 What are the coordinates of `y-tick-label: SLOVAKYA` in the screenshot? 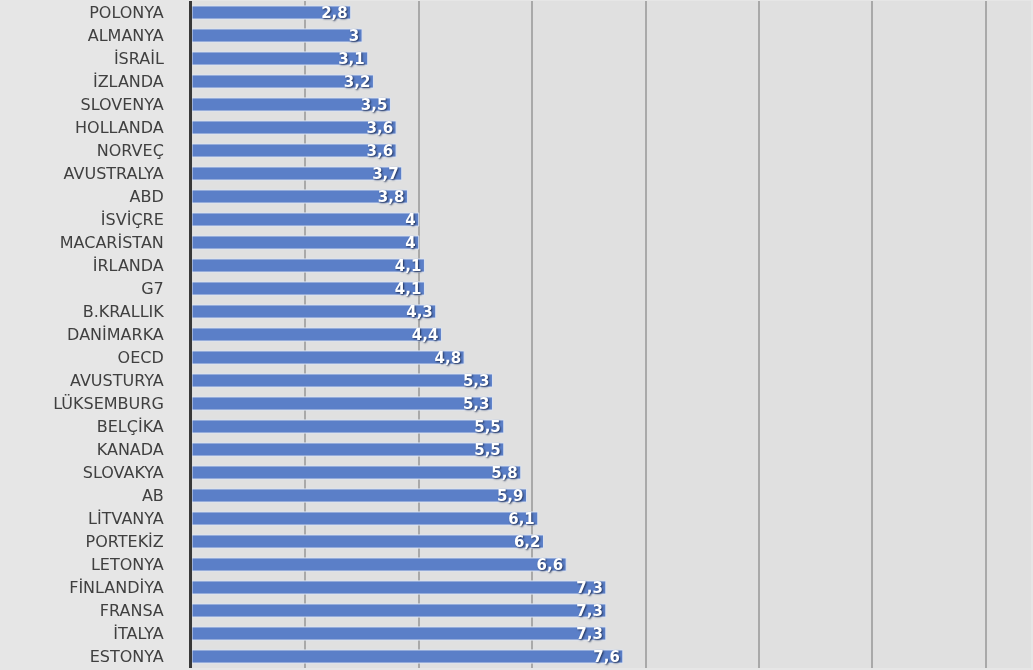 It's located at (123, 473).